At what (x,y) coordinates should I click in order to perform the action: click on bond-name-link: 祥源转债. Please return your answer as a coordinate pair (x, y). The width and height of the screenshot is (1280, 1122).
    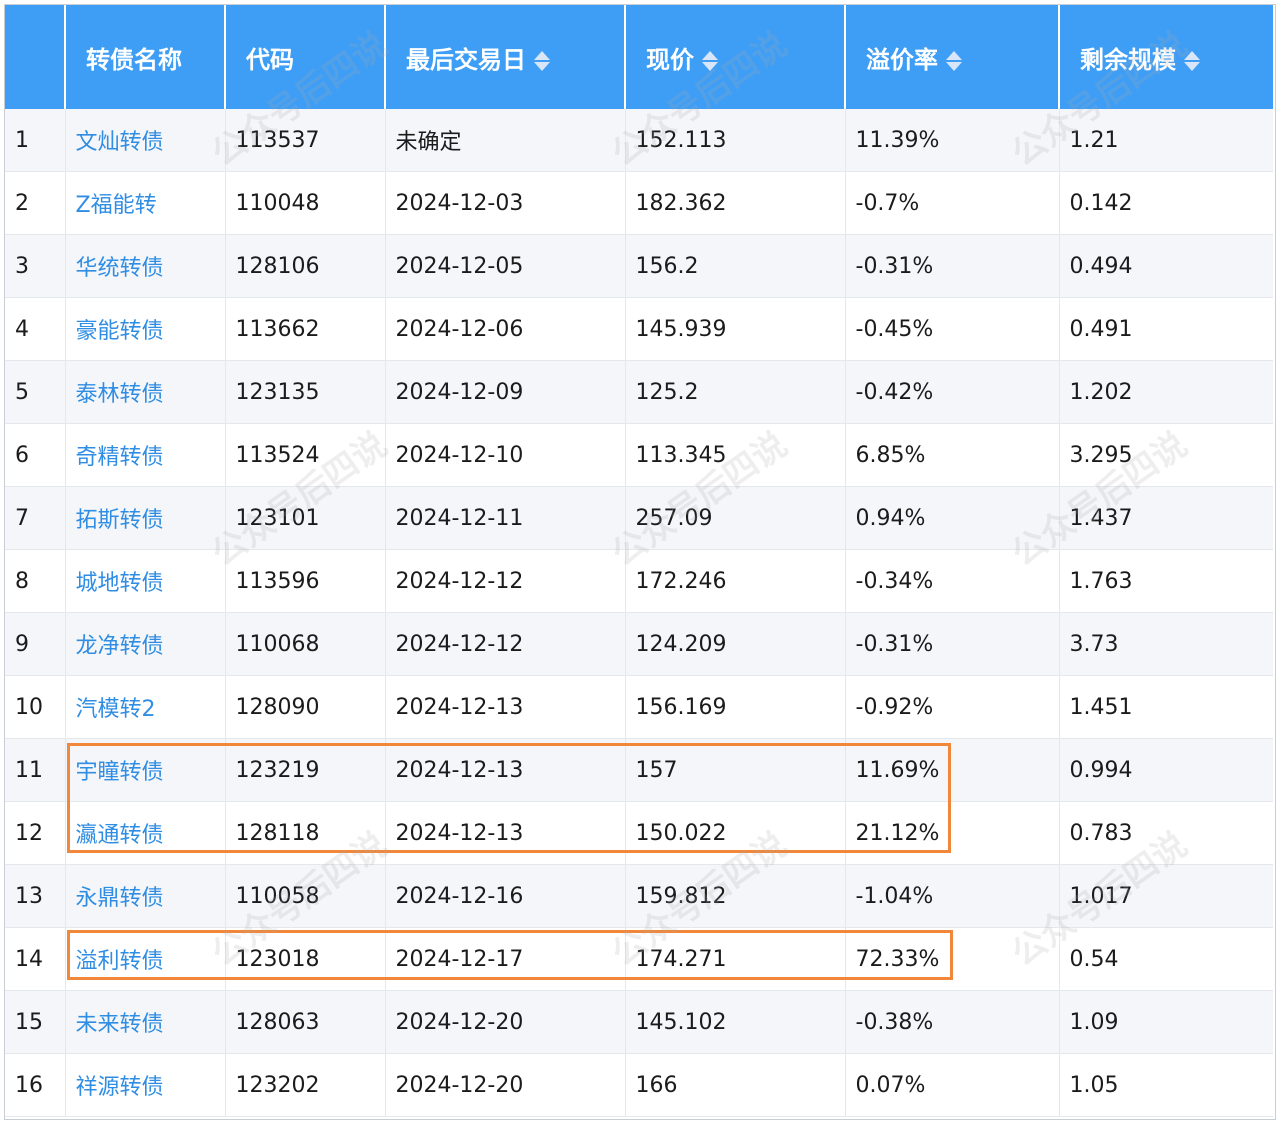
    Looking at the image, I should click on (145, 1085).